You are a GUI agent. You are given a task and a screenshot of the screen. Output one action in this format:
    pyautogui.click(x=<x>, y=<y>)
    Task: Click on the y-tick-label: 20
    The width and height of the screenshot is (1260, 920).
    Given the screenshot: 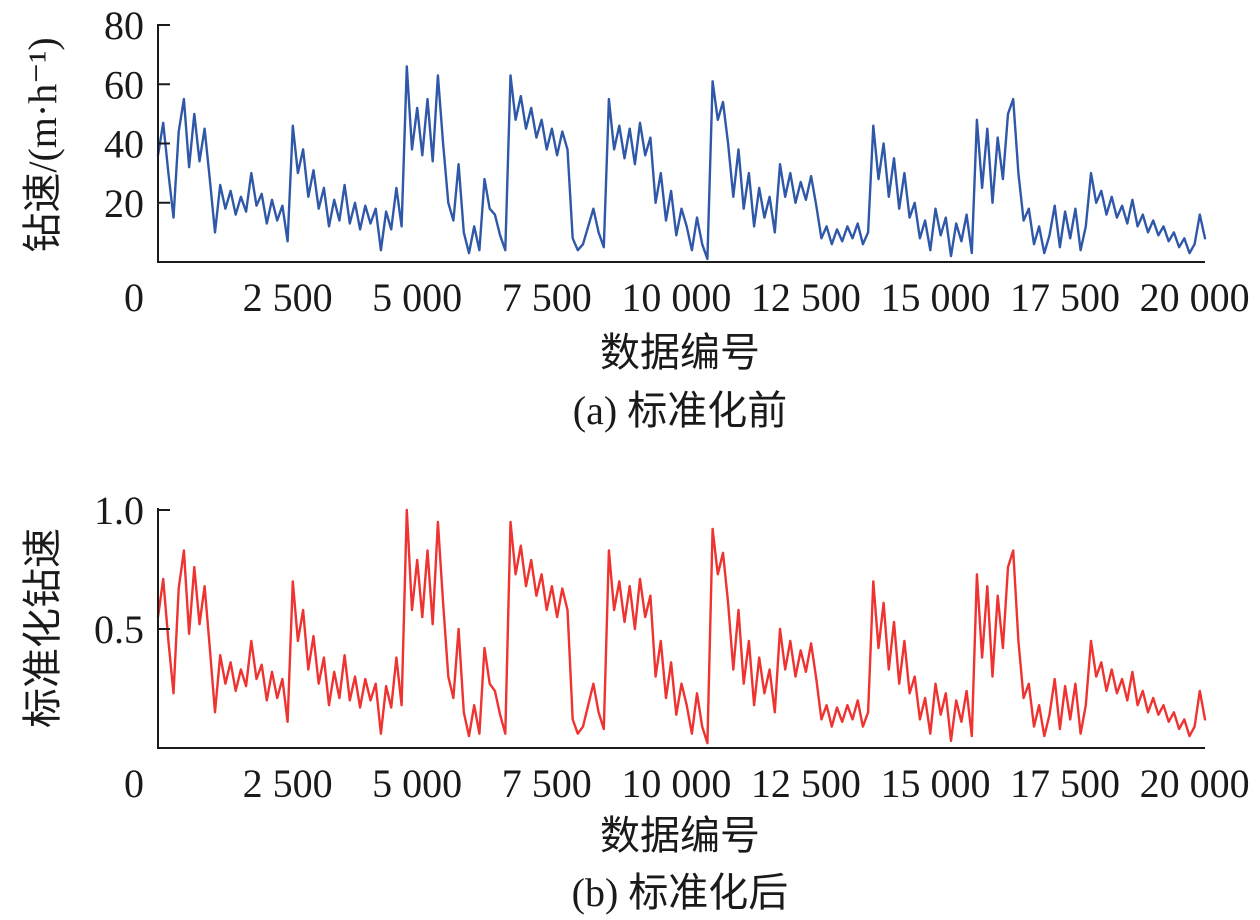 What is the action you would take?
    pyautogui.click(x=124, y=203)
    